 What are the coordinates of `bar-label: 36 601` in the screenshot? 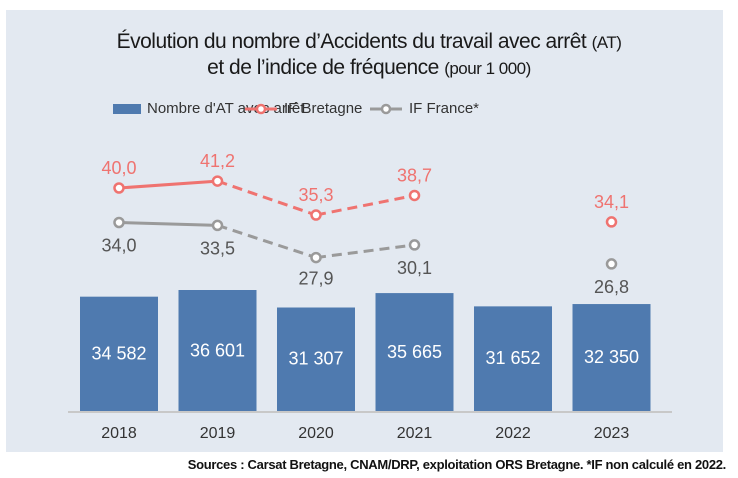 It's located at (217, 351).